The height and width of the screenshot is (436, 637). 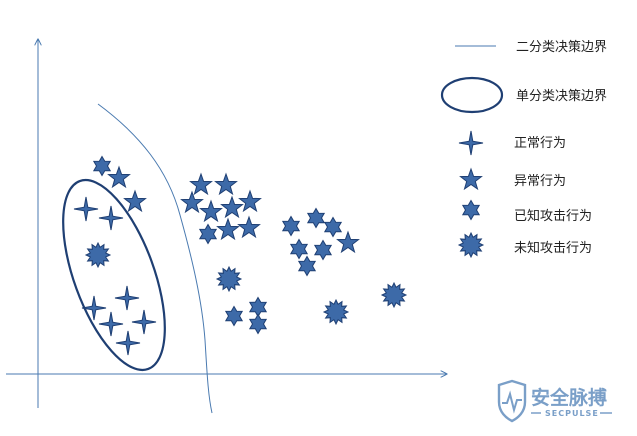 I want to click on binary-decision-boundary, so click(x=155, y=258).